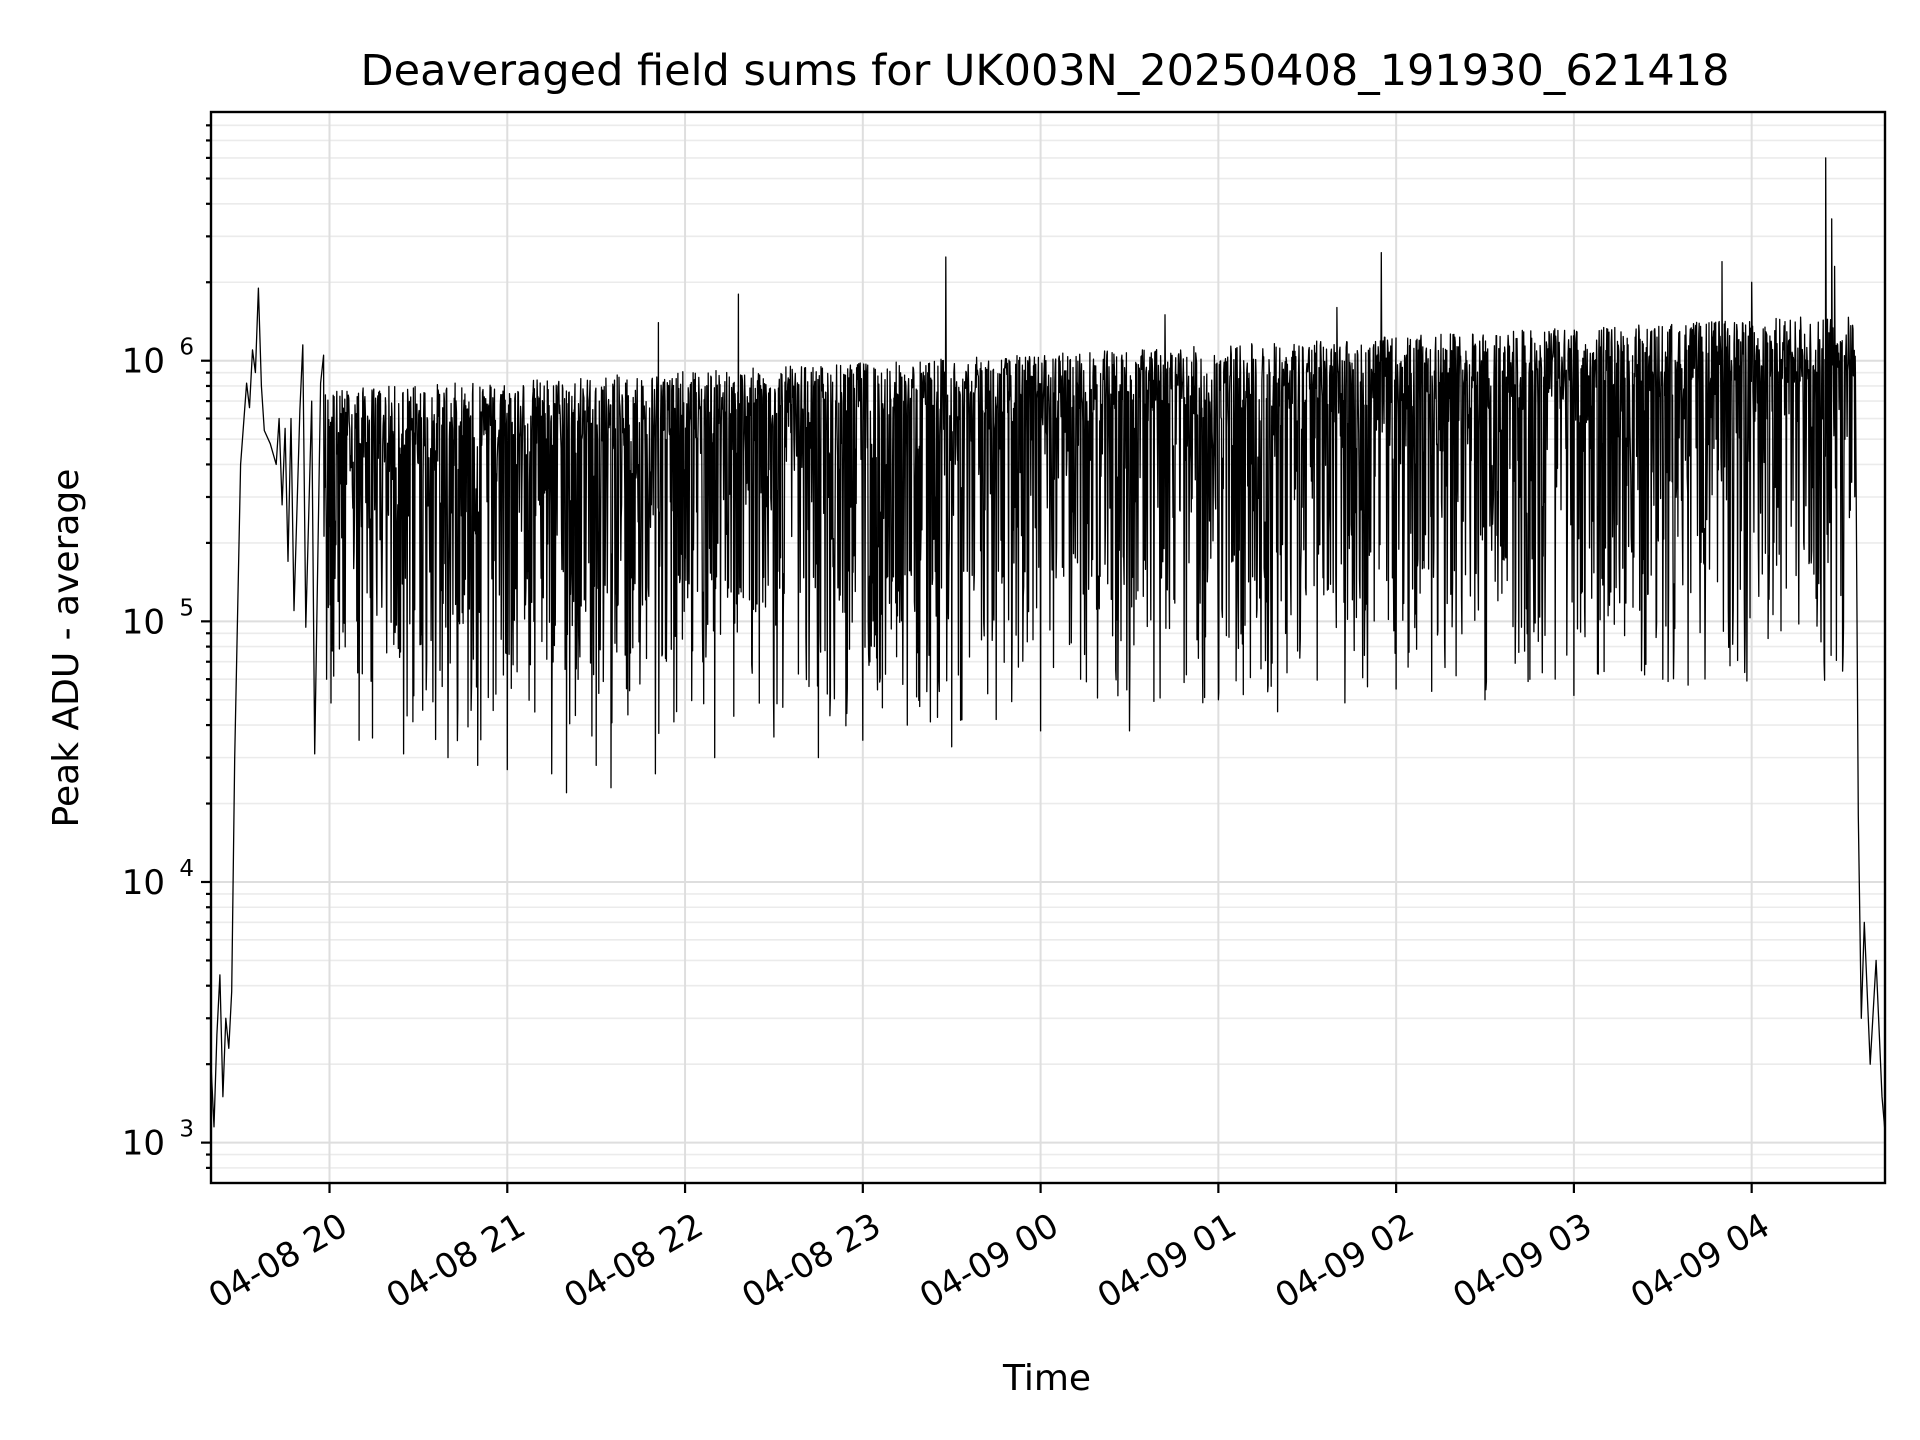  I want to click on y-tick-label-exponent: 5, so click(186, 608).